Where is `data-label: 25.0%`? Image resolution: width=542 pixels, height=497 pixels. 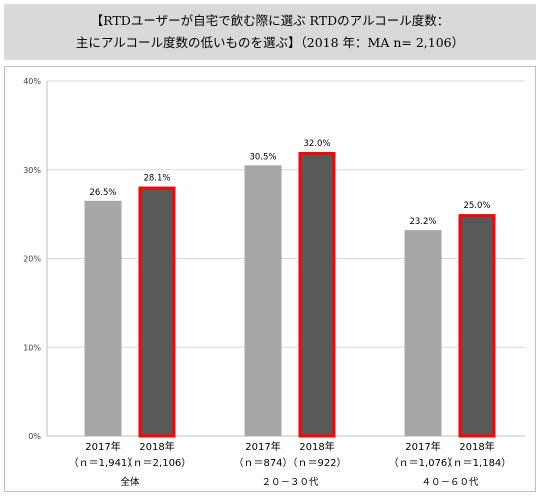 data-label: 25.0% is located at coordinates (476, 206).